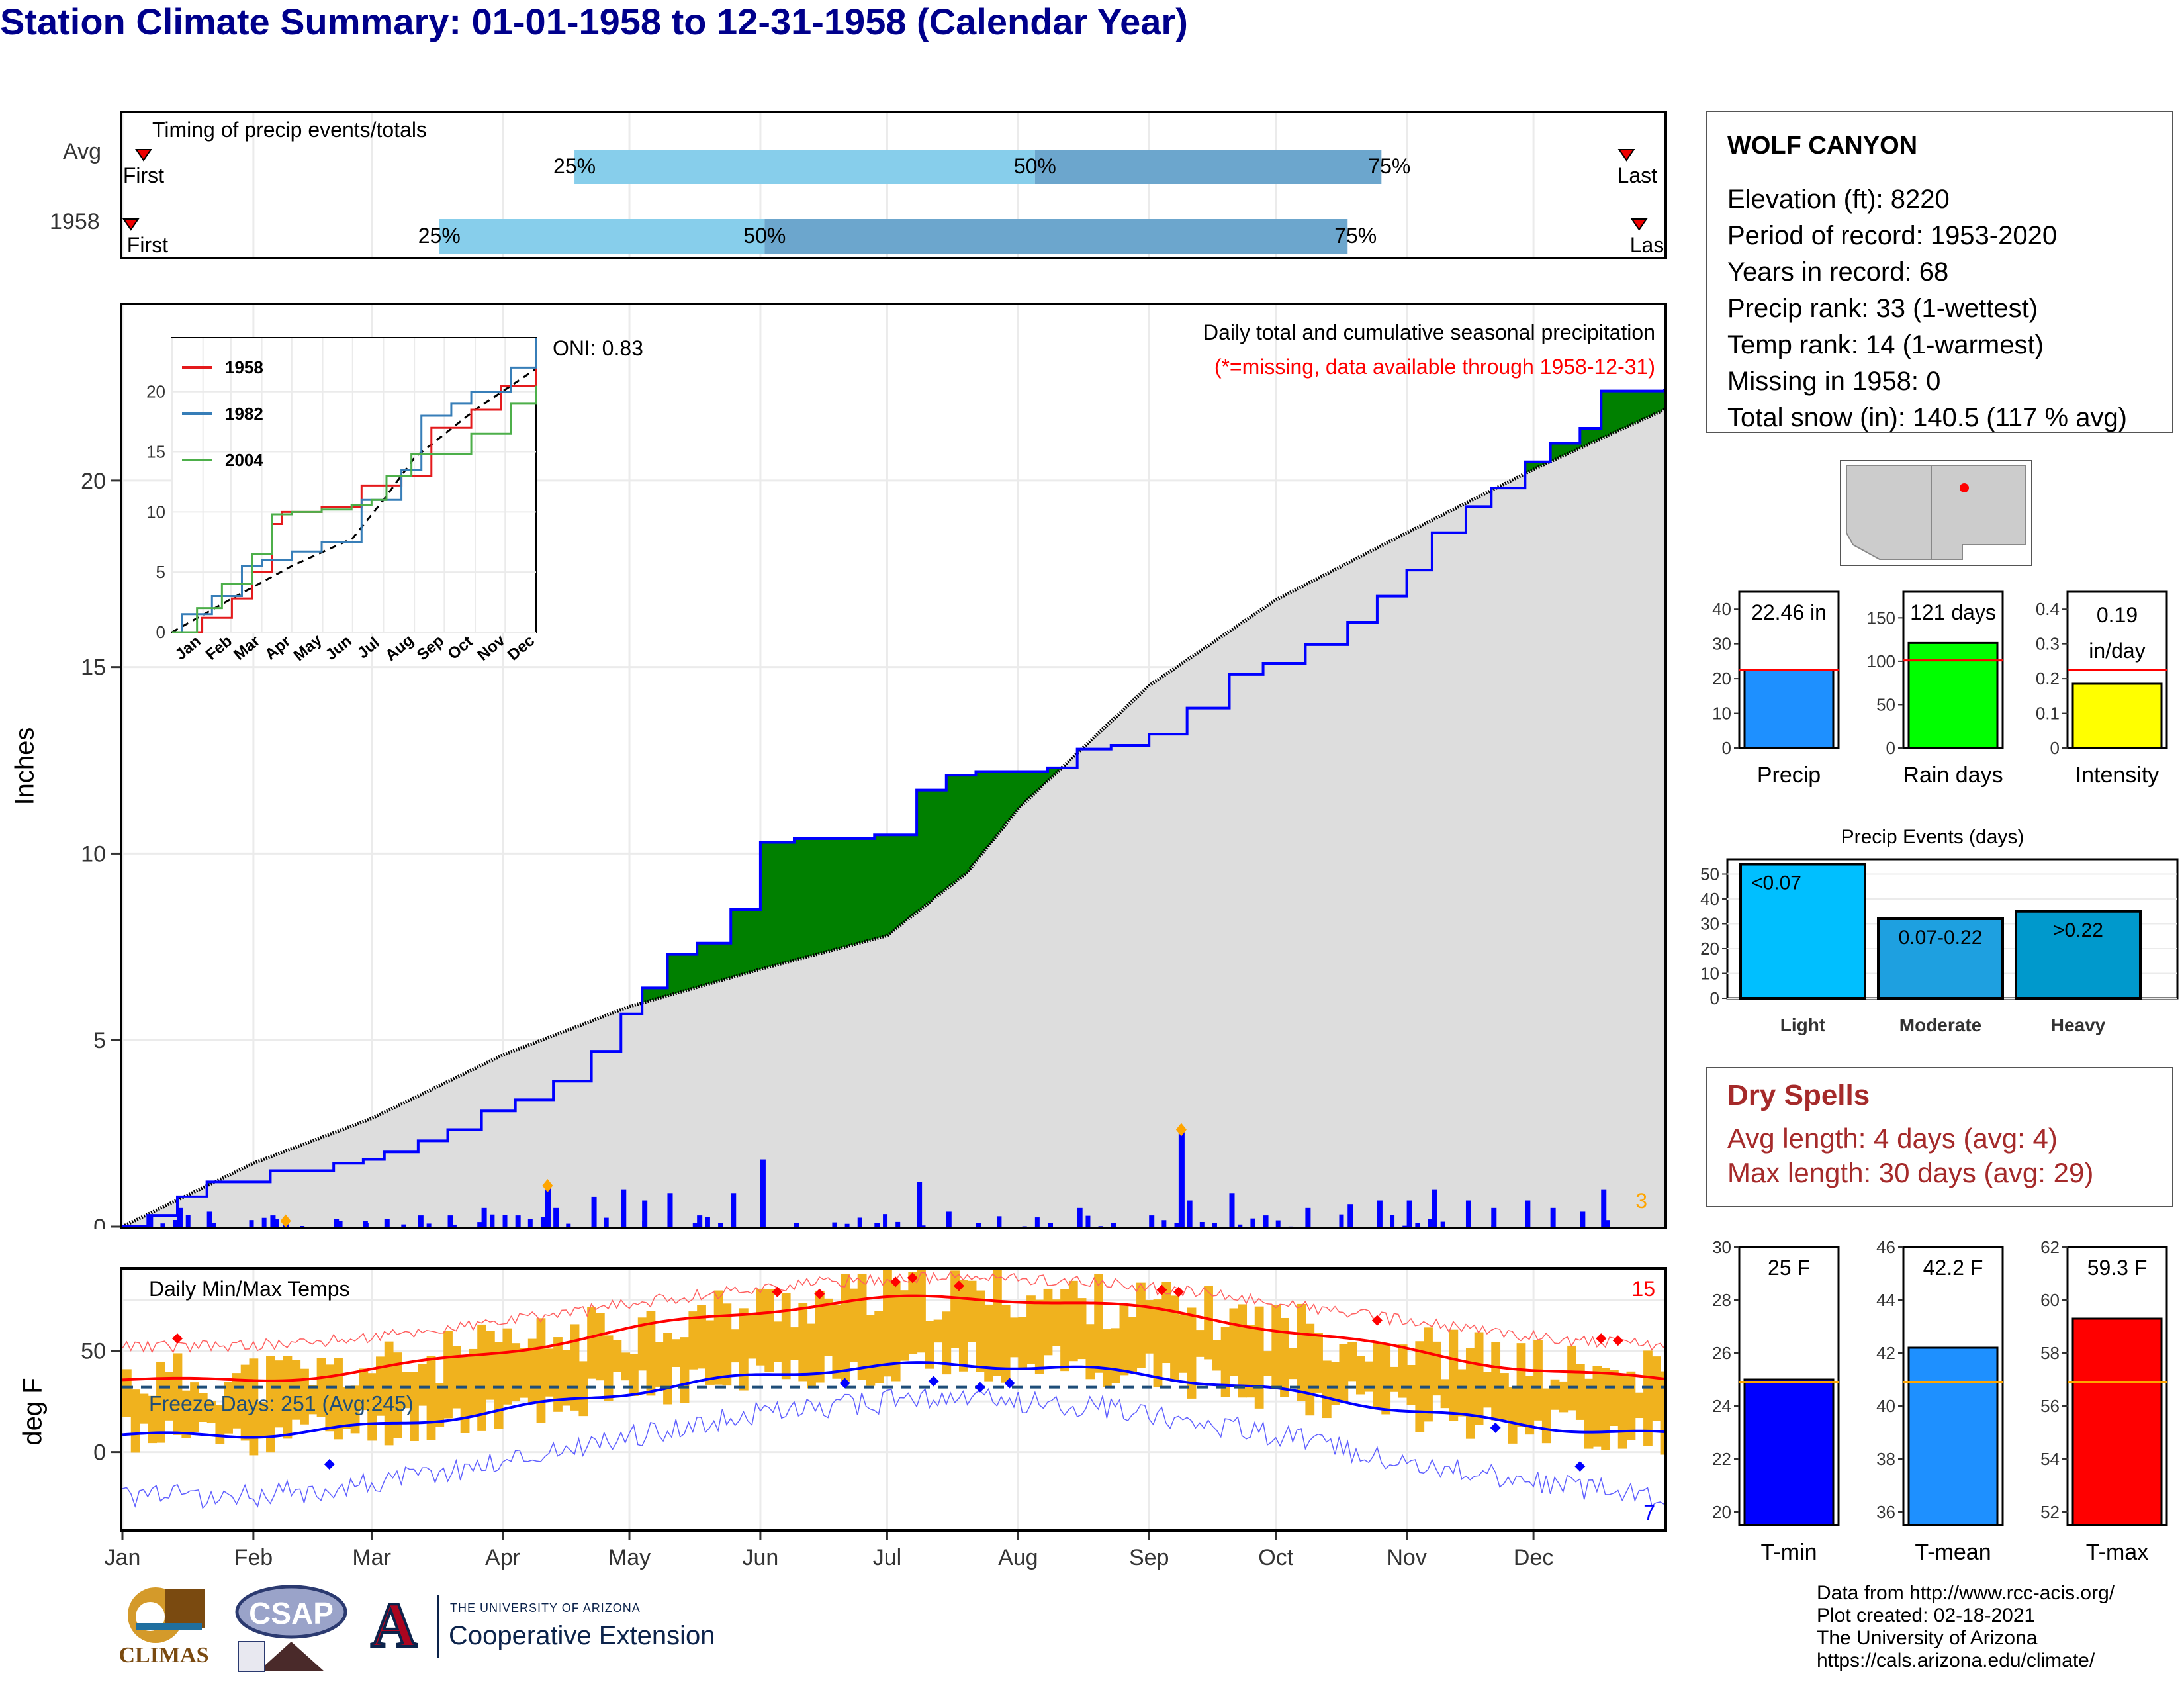 This screenshot has width=2184, height=1688. Describe the element at coordinates (1018, 1557) in the screenshot. I see `month-label: Aug` at that location.